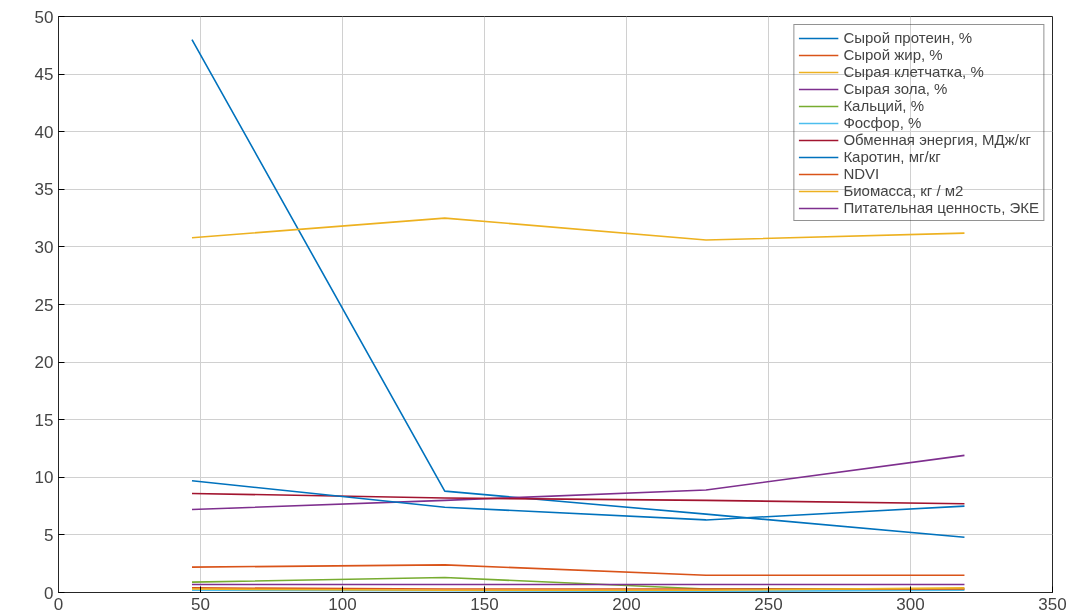 Image resolution: width=1080 pixels, height=614 pixels. I want to click on x-tick-label: 200, so click(626, 604).